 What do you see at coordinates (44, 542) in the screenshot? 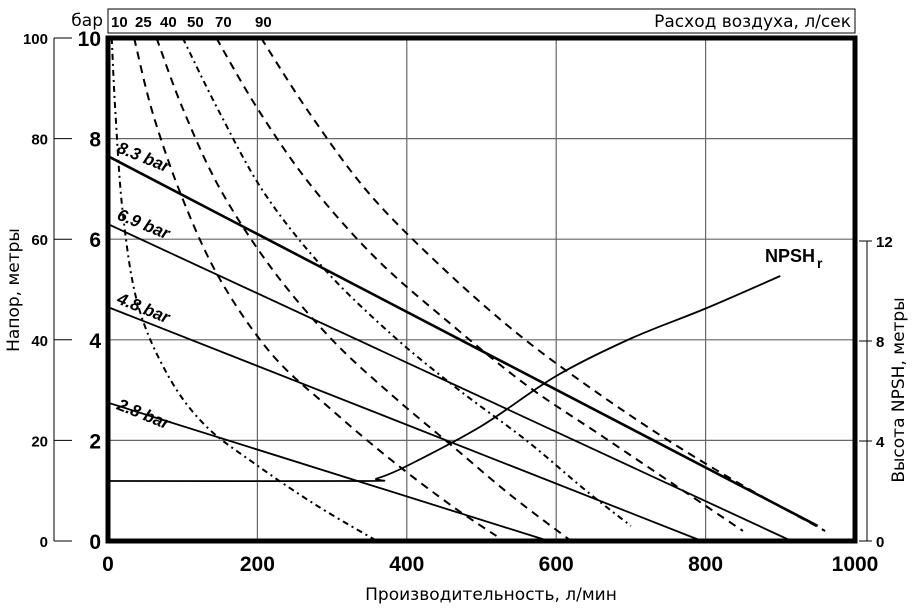
I see `meters-tick-label: 0` at bounding box center [44, 542].